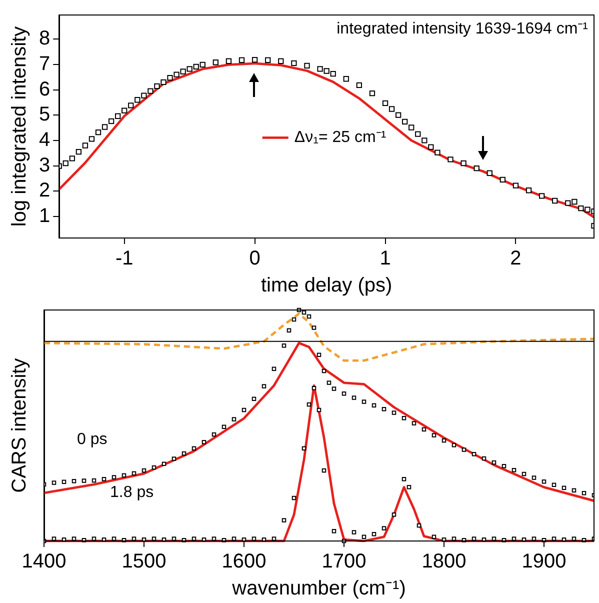  Describe the element at coordinates (44, 89) in the screenshot. I see `y-tick-label: 6` at that location.